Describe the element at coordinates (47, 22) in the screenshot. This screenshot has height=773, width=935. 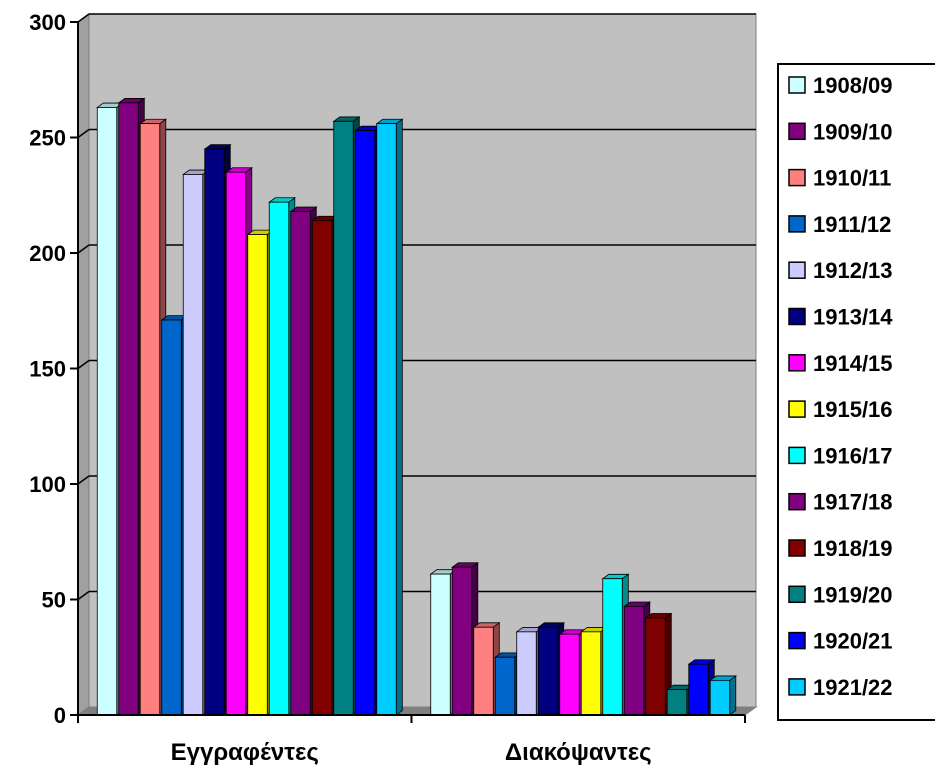
I see `y-tick-label: 300` at that location.